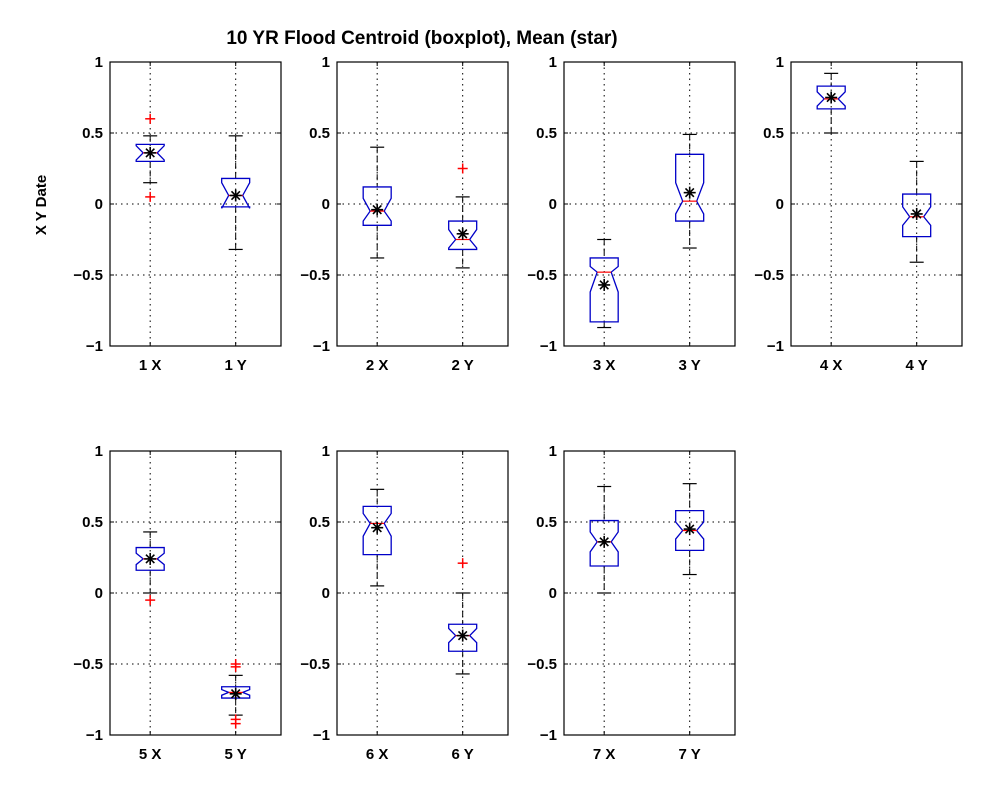 This screenshot has width=1000, height=793. I want to click on box-5-y, so click(236, 694).